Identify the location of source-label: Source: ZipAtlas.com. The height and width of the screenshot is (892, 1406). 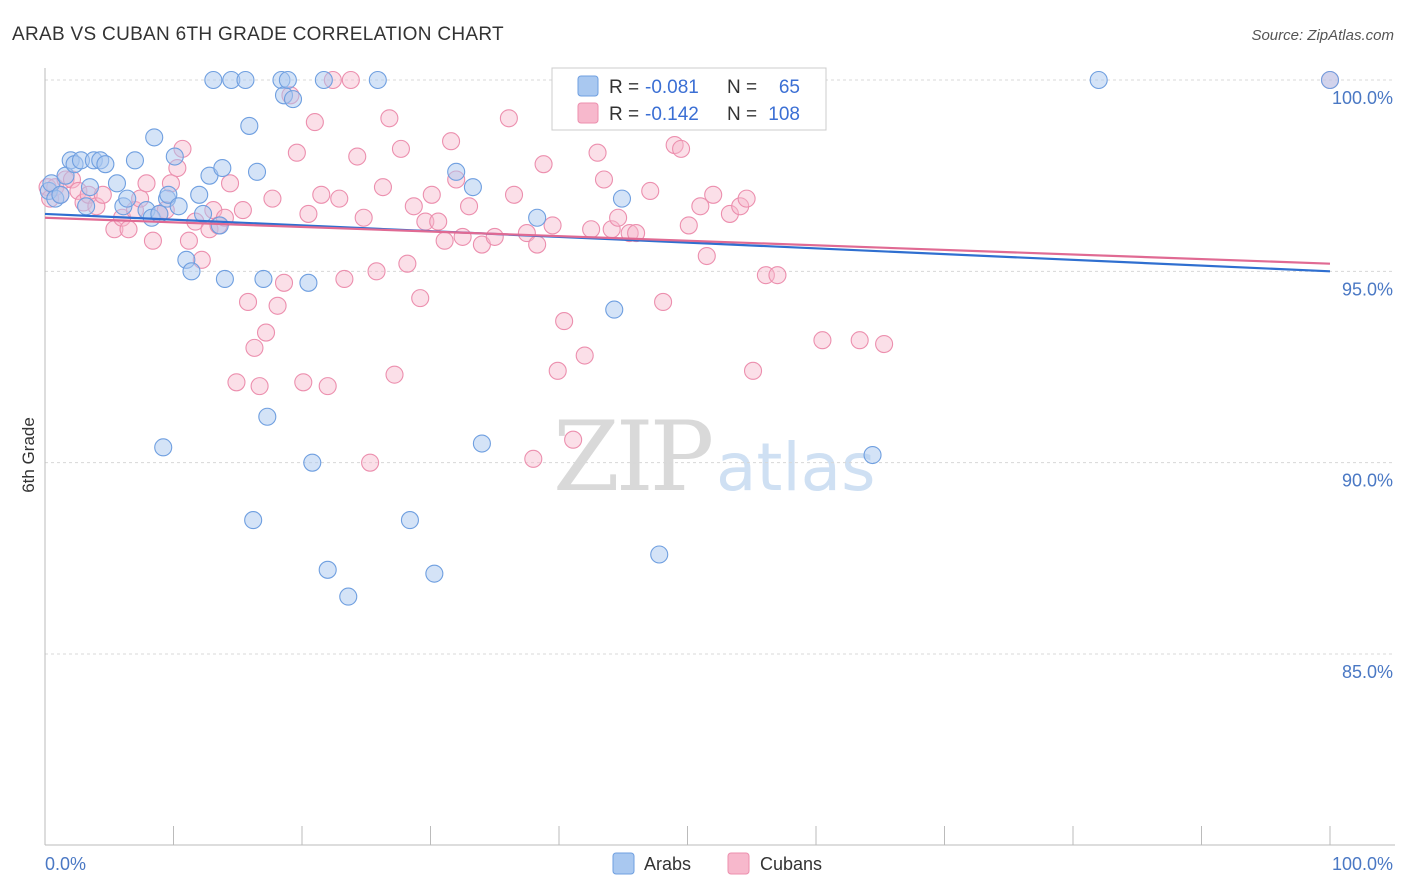
(1322, 35).